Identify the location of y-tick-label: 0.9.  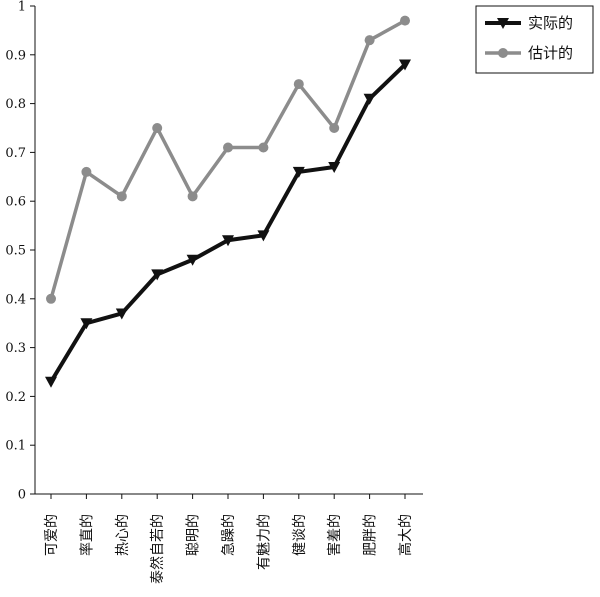
(15, 55).